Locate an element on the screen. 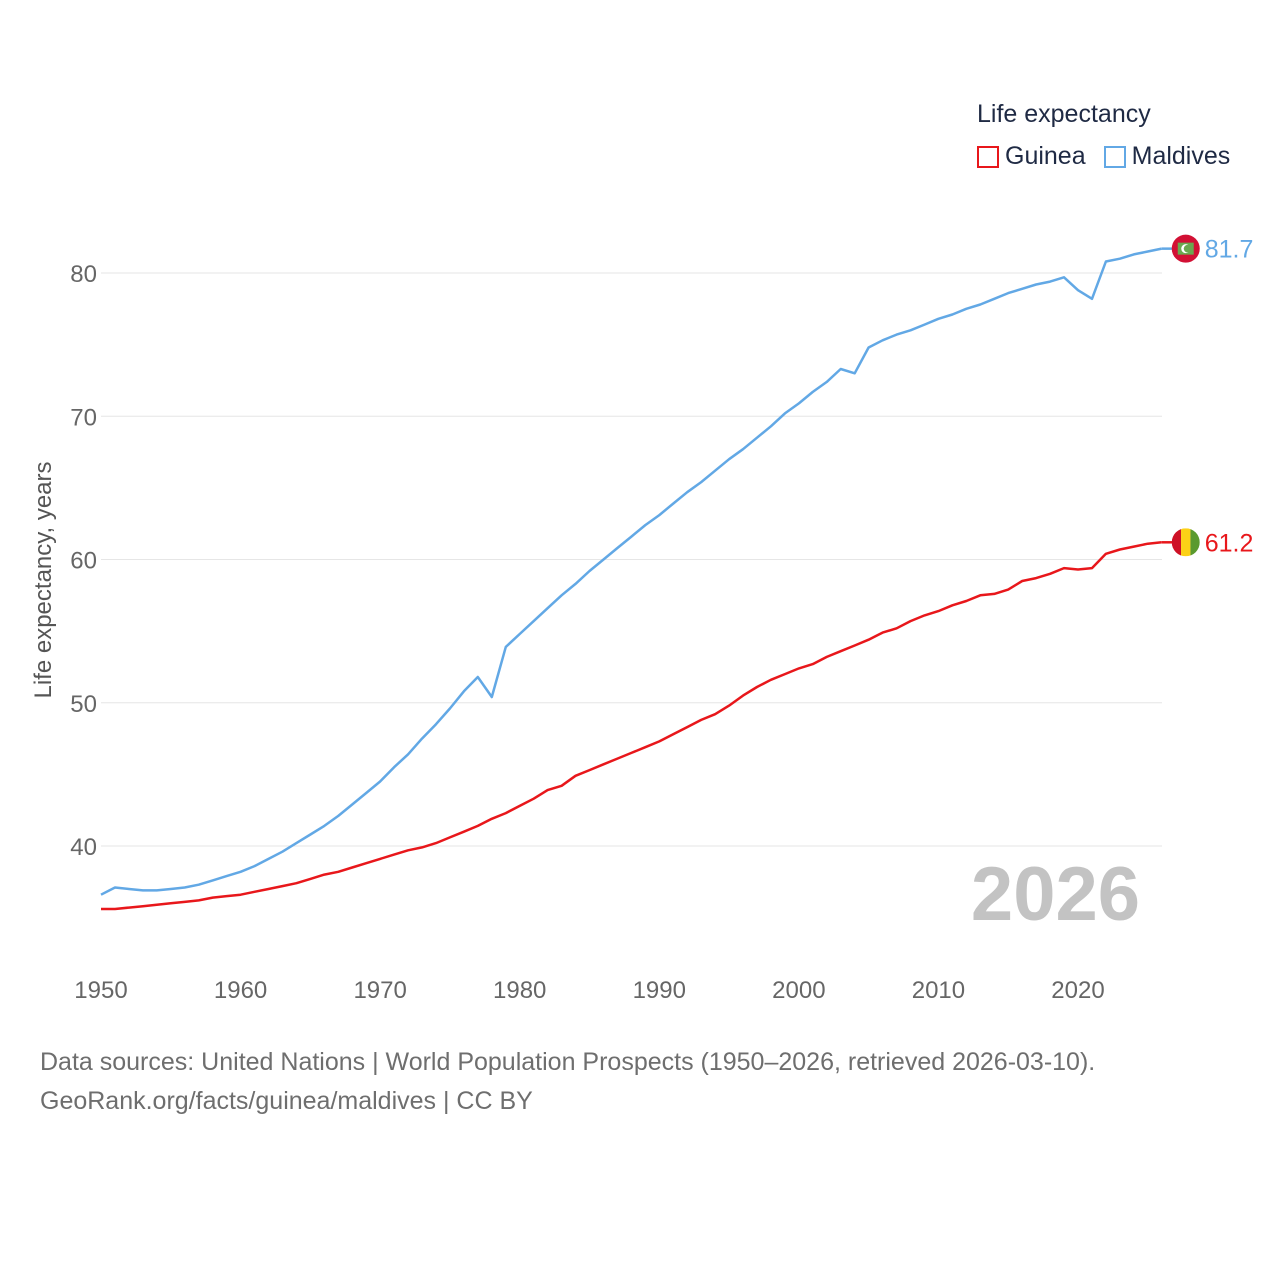  end-label-guinea: 61.2 is located at coordinates (1229, 543).